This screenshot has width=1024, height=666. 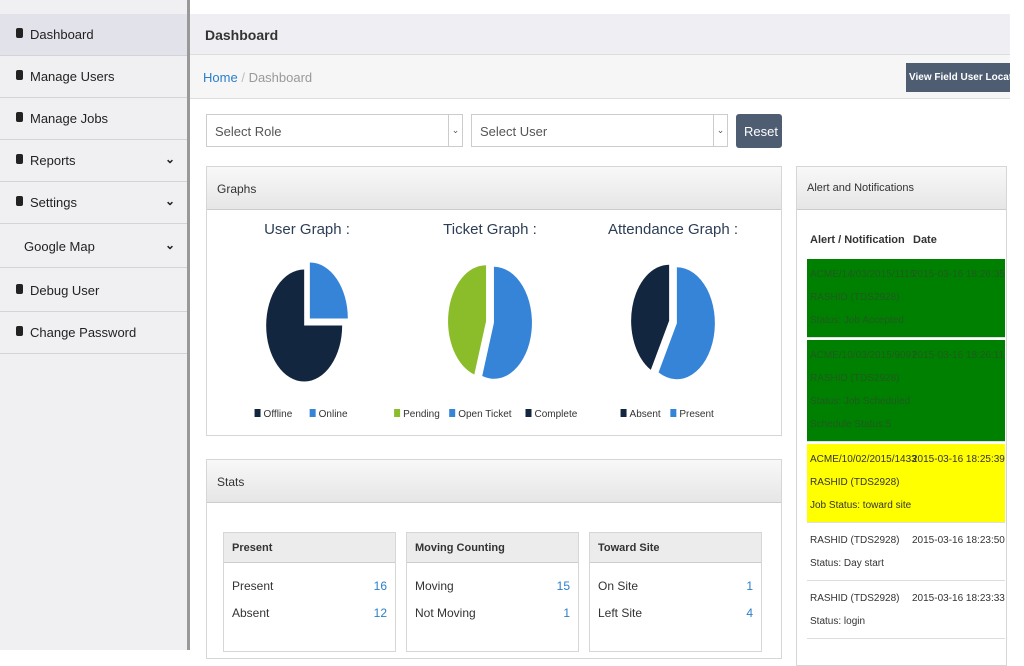 I want to click on nav-item: Manage Users, so click(x=93, y=77).